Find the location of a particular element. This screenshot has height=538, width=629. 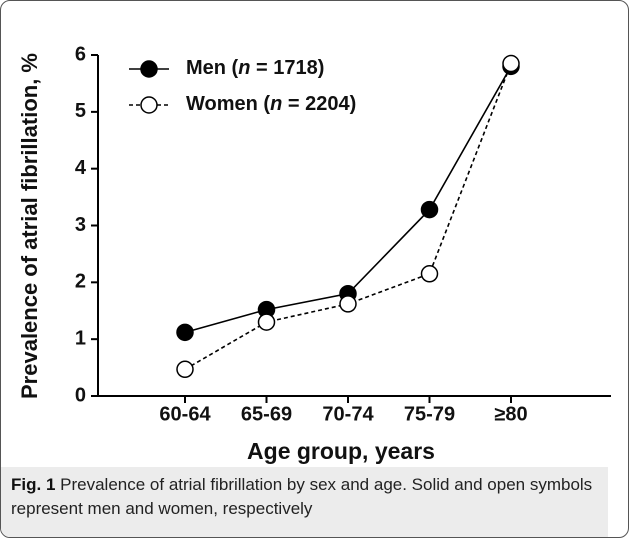

legend-label-part: = 1718) is located at coordinates (287, 68).